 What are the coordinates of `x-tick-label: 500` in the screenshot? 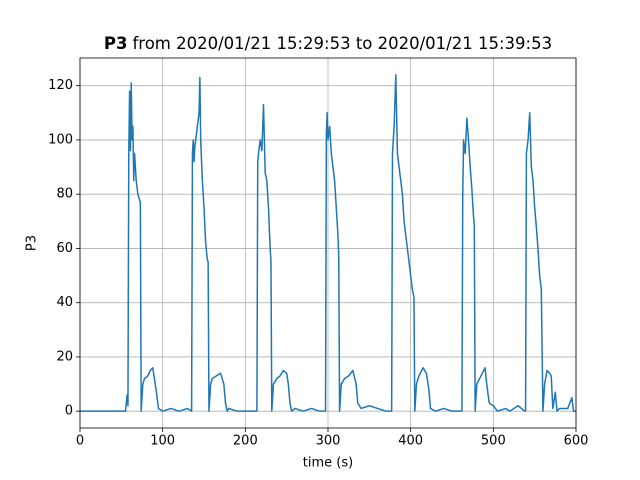 It's located at (493, 441).